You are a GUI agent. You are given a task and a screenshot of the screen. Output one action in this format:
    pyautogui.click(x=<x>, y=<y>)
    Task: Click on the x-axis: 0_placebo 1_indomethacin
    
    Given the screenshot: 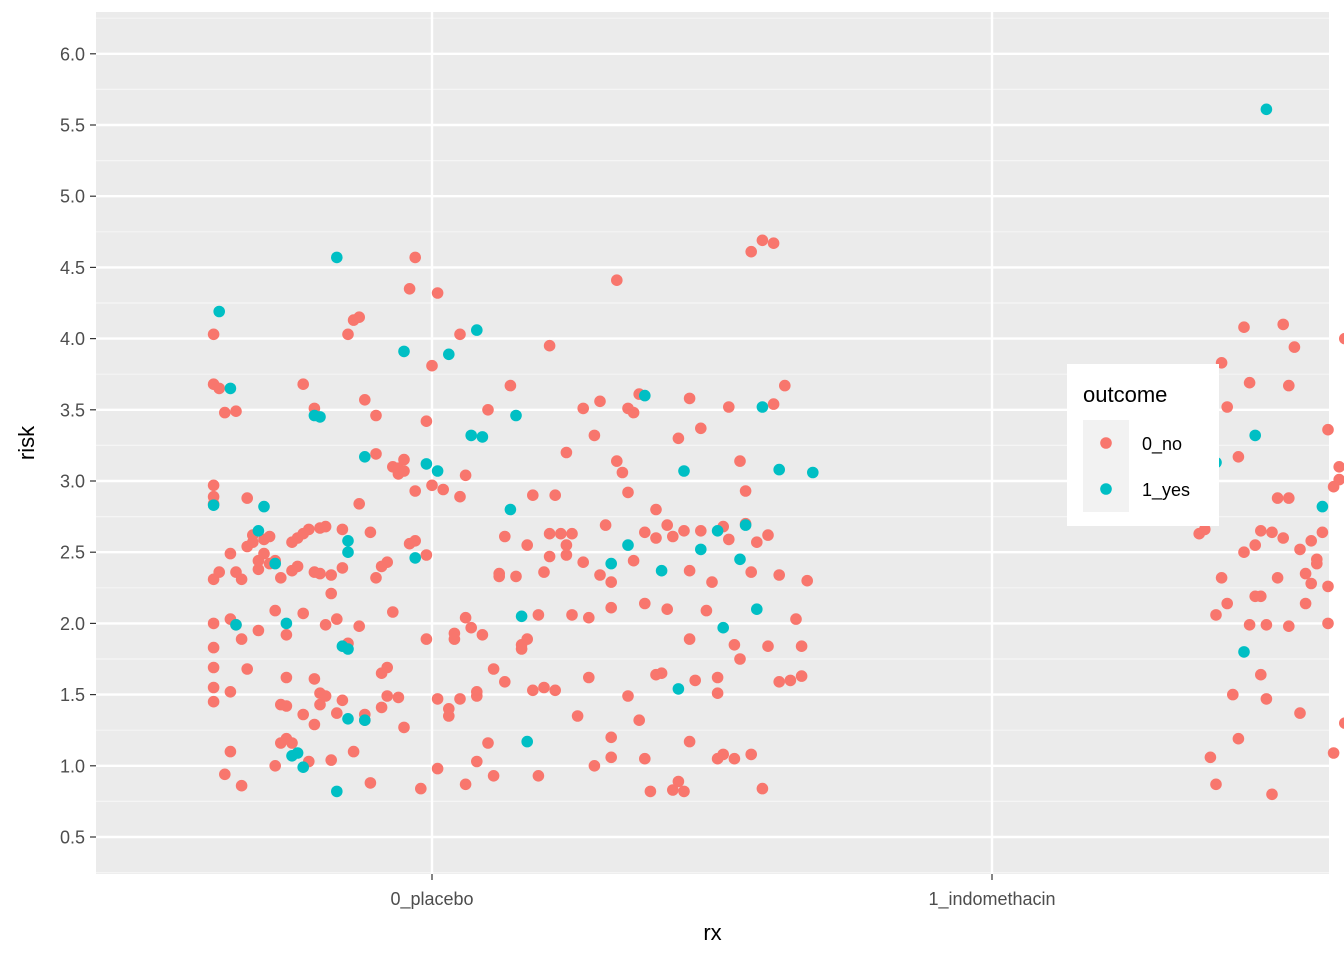 What is the action you would take?
    pyautogui.click(x=723, y=892)
    